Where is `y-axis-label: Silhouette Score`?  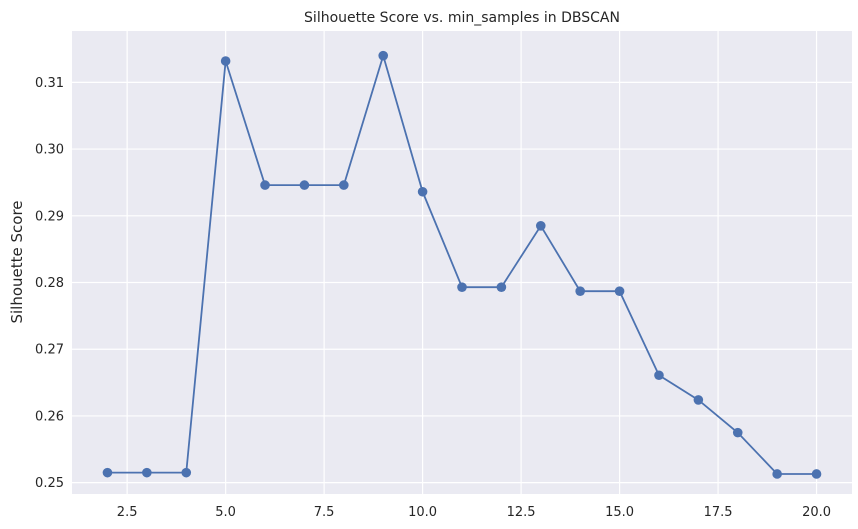 y-axis-label: Silhouette Score is located at coordinates (17, 261).